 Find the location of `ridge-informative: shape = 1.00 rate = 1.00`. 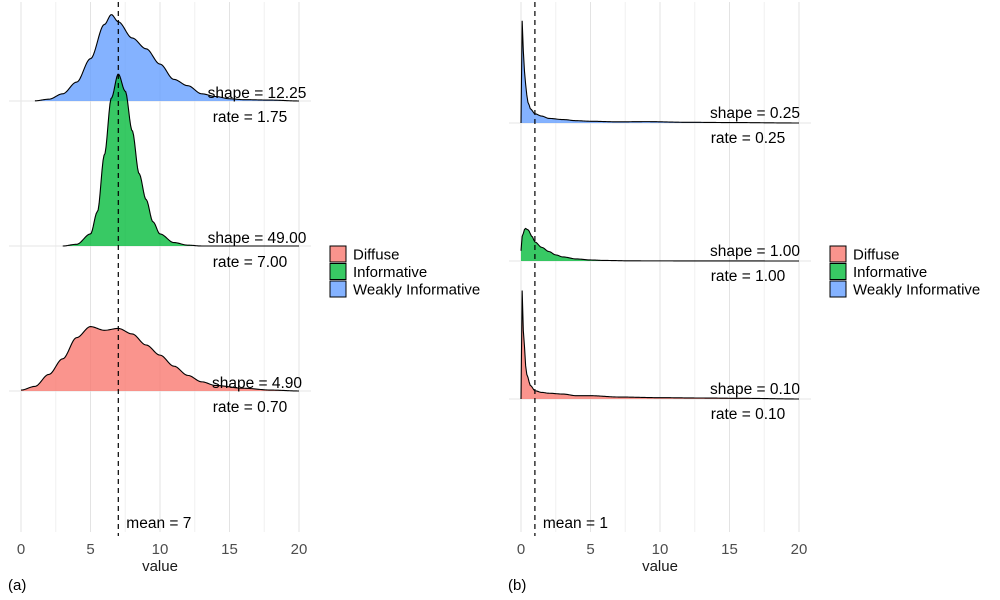

ridge-informative: shape = 1.00 rate = 1.00 is located at coordinates (660, 256).